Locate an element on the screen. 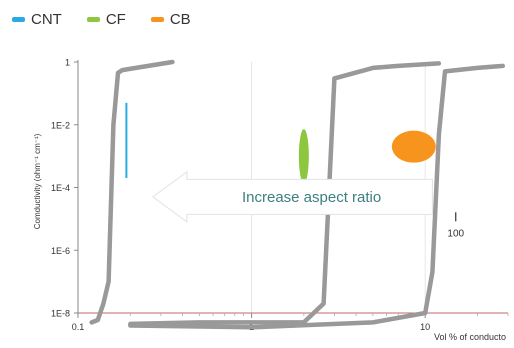  x-tick-label: 0.1 is located at coordinates (78, 327).